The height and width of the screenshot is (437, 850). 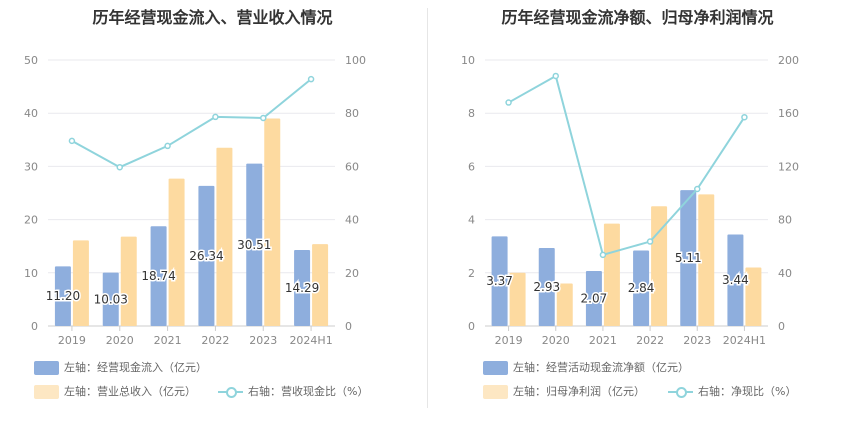 What do you see at coordinates (732, 391) in the screenshot?
I see `legend-item-net-cash-ratio: 右轴：净现比（%）` at bounding box center [732, 391].